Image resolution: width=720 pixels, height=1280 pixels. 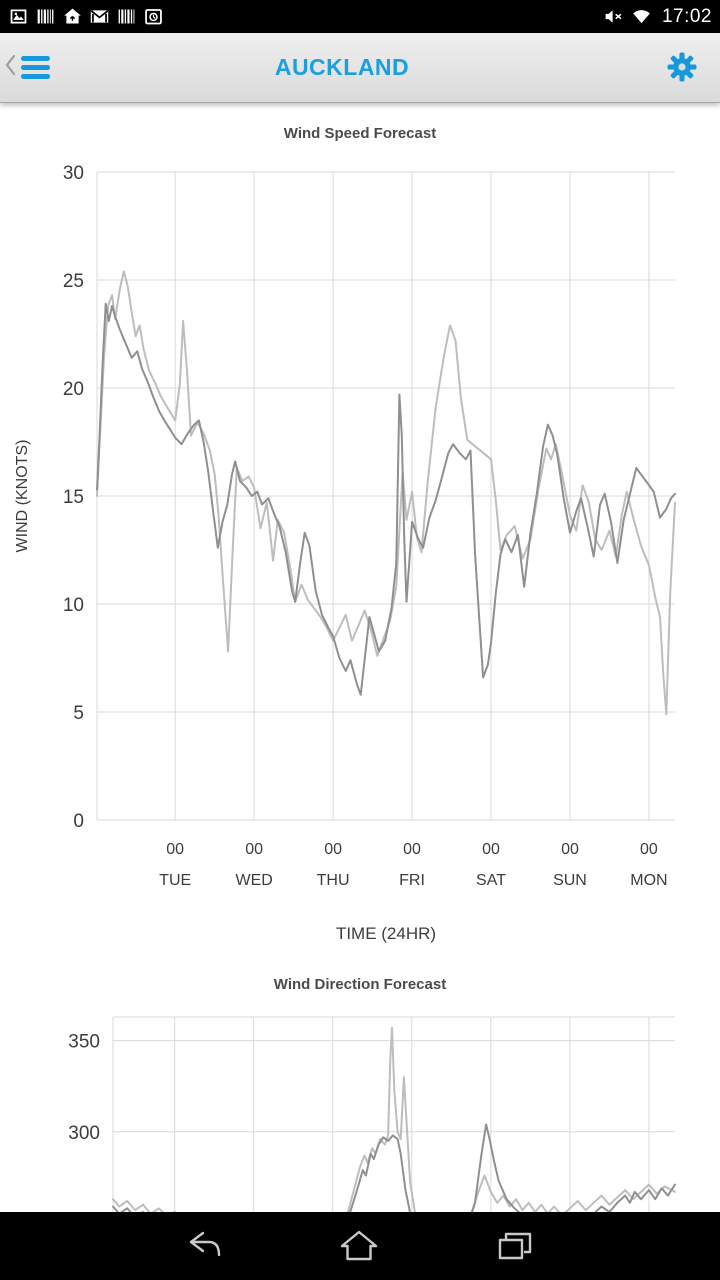 What do you see at coordinates (491, 880) in the screenshot?
I see `x-tick-day-label: SAT` at bounding box center [491, 880].